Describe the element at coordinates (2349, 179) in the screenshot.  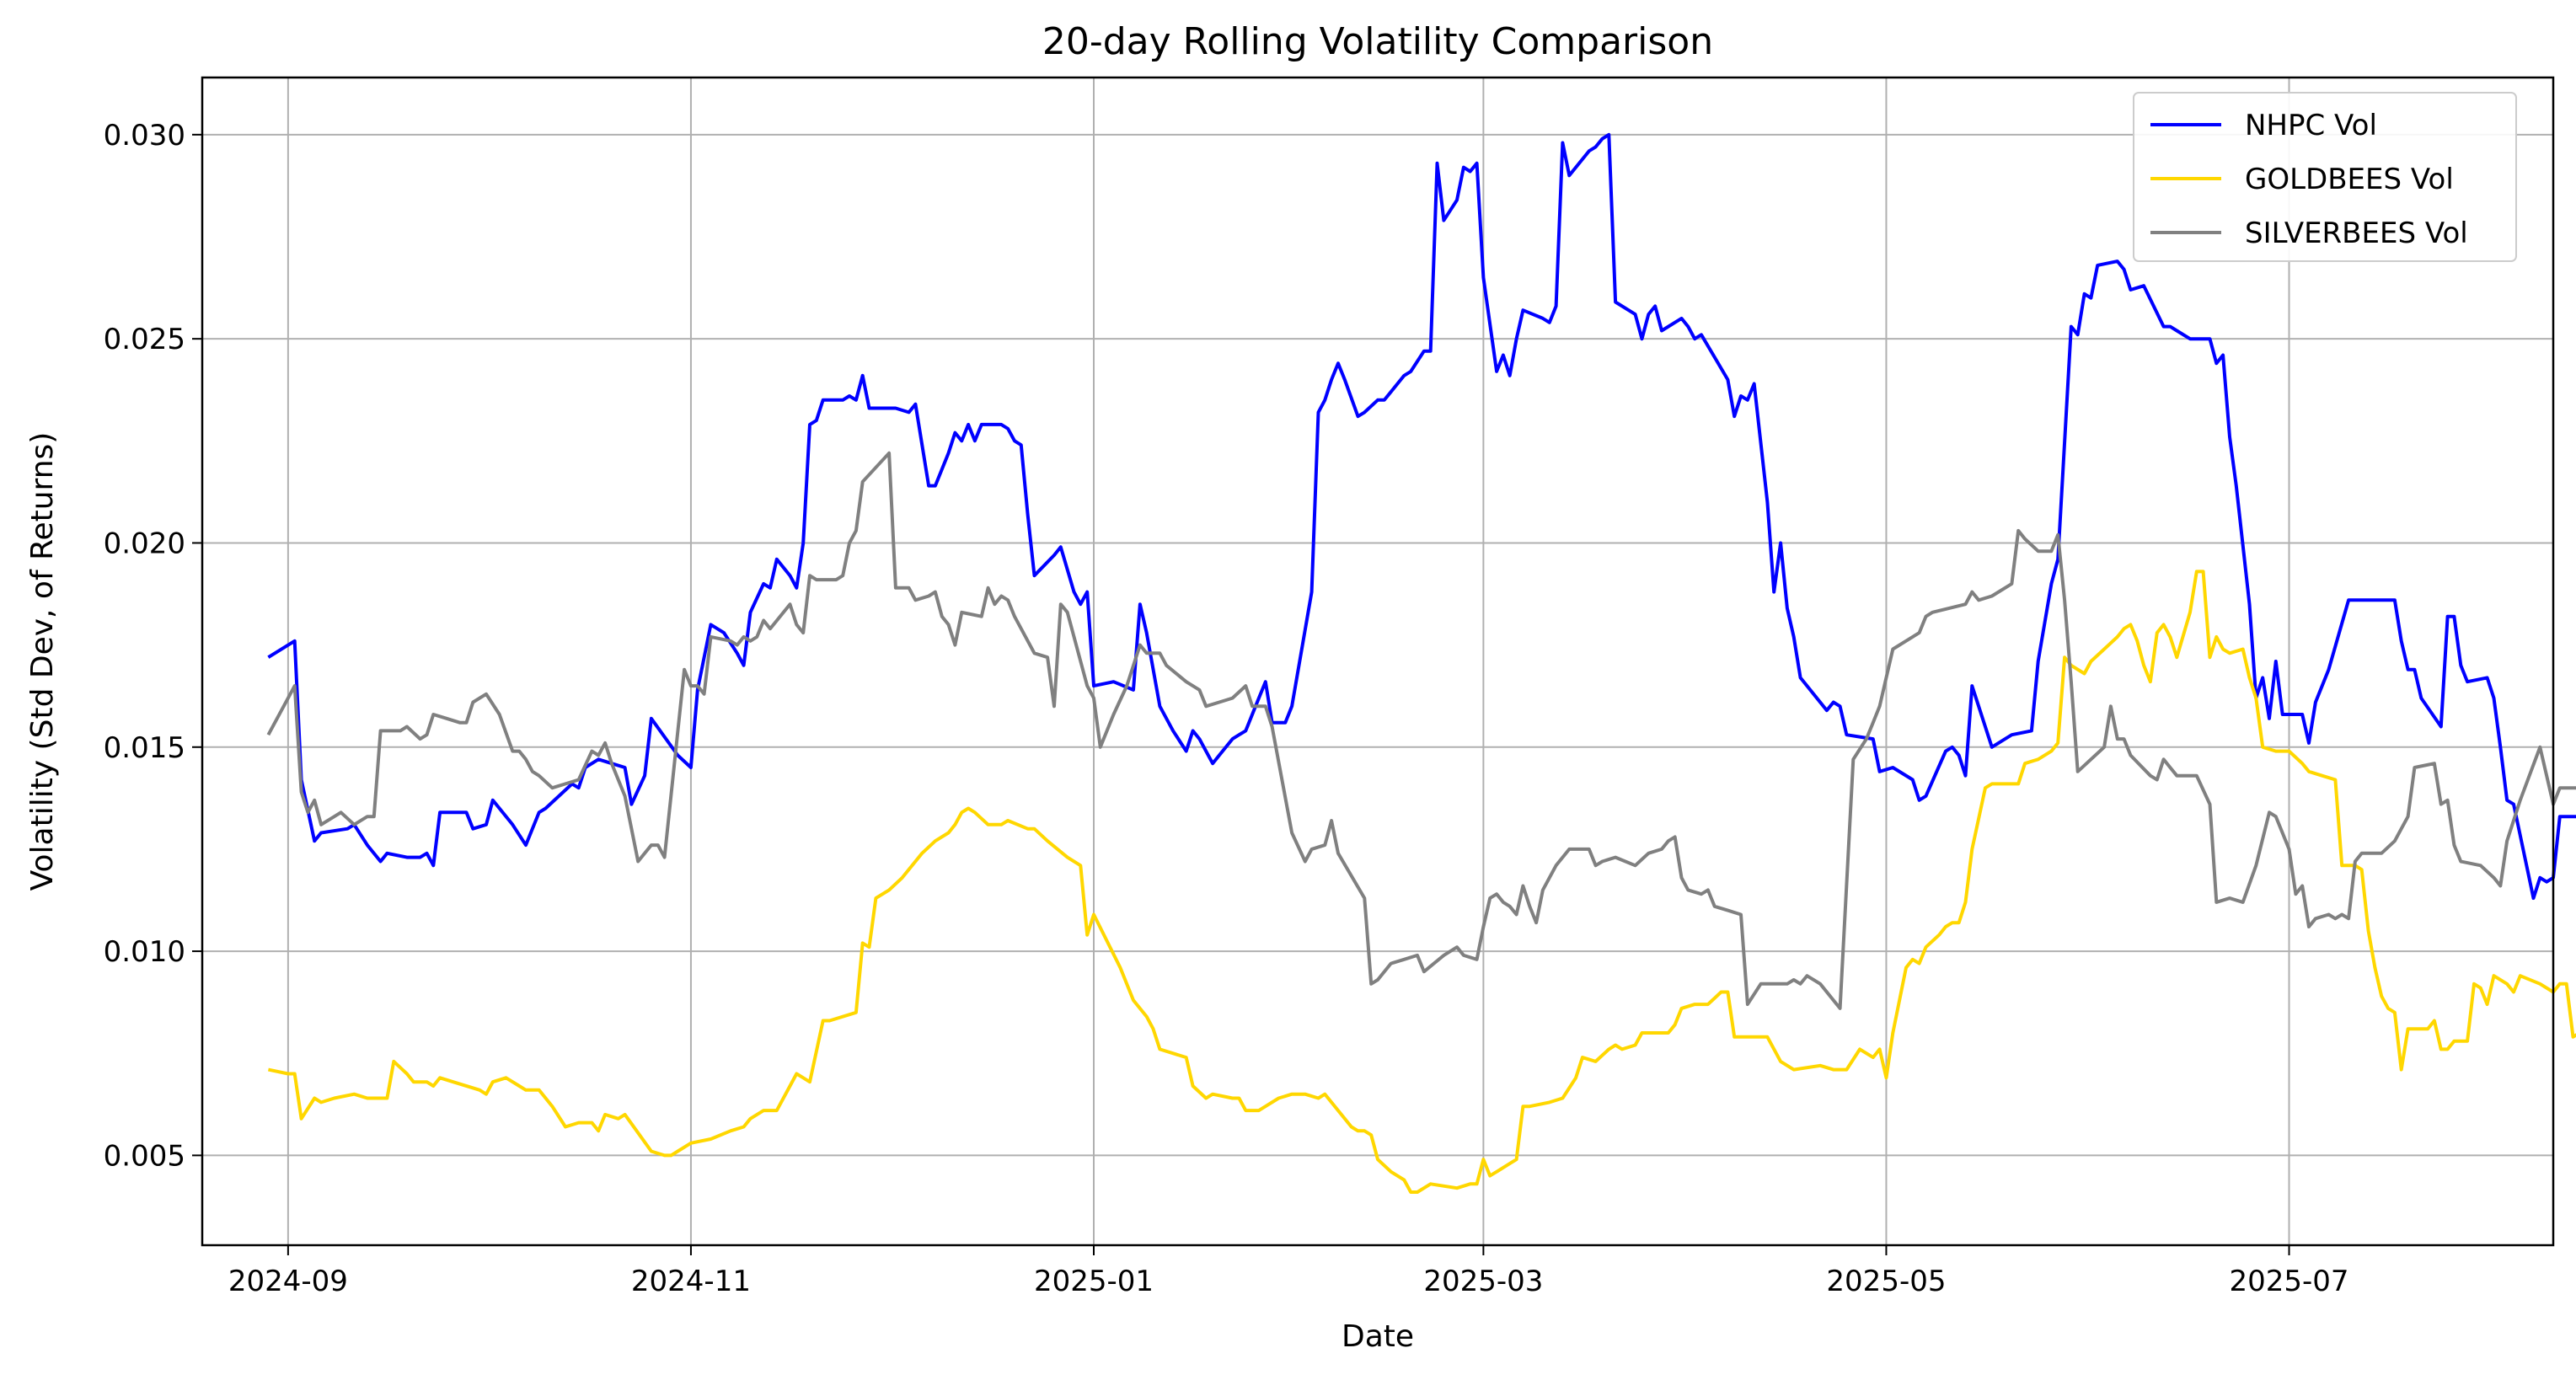
I see `legend-label-goldbees-vol: GOLDBEES Vol` at that location.